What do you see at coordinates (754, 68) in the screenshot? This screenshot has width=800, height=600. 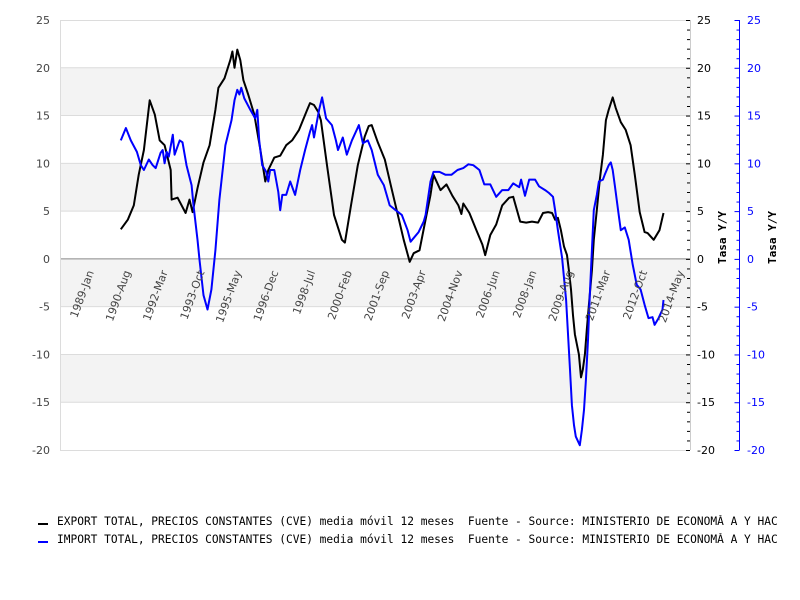 I see `y-tick-label-right2: 20` at bounding box center [754, 68].